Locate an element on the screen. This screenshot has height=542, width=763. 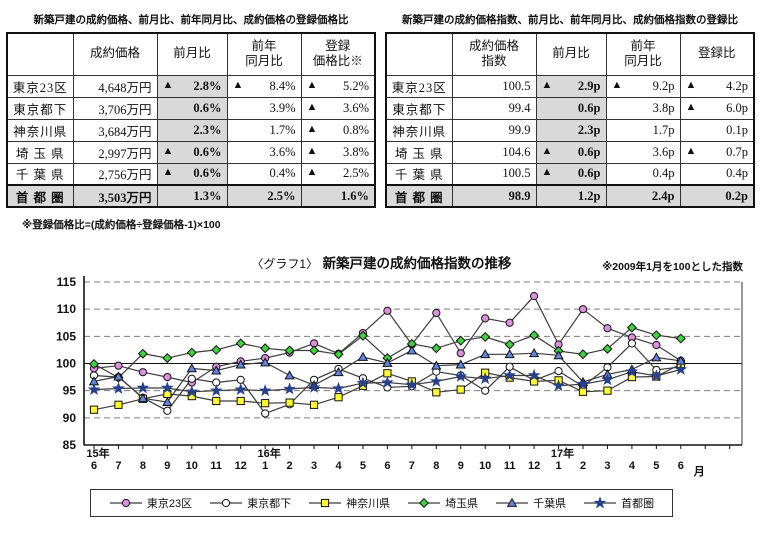
column-header: 登録 価格比※ is located at coordinates (338, 54).